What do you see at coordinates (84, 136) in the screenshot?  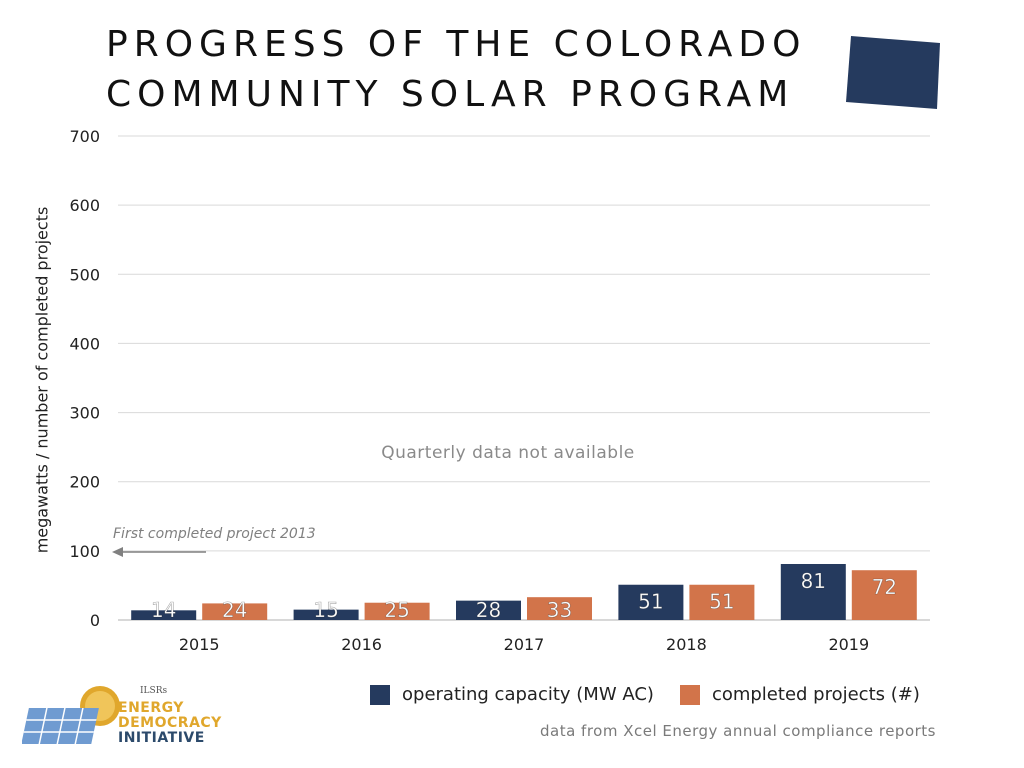 I see `y-tick-label: 700` at bounding box center [84, 136].